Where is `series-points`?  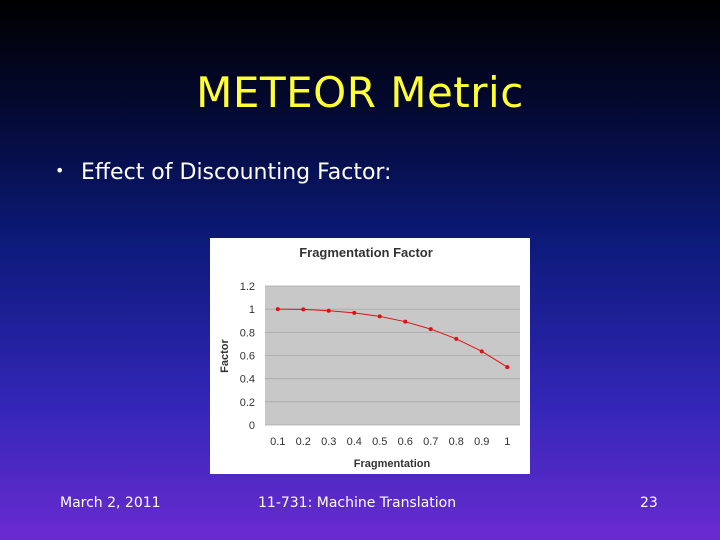
series-points is located at coordinates (392, 338).